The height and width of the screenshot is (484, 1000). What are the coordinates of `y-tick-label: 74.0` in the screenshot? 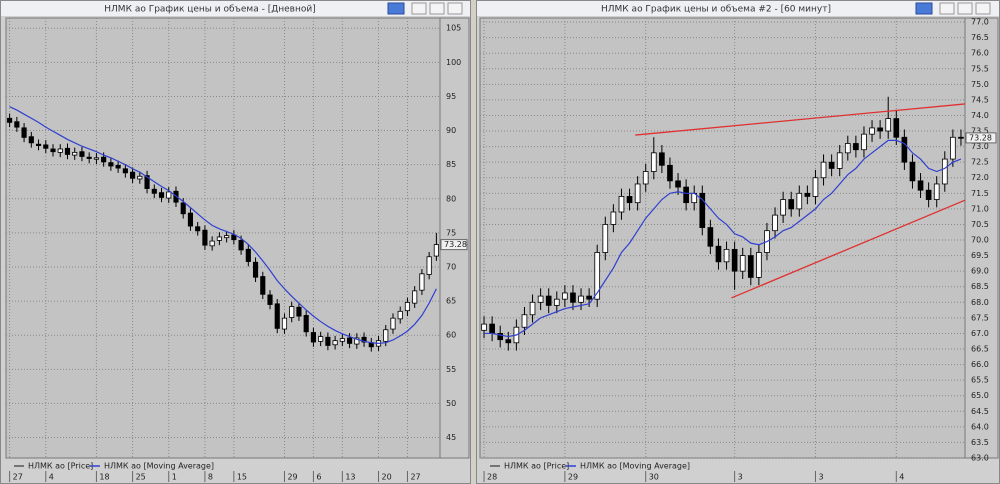 It's located at (980, 115).